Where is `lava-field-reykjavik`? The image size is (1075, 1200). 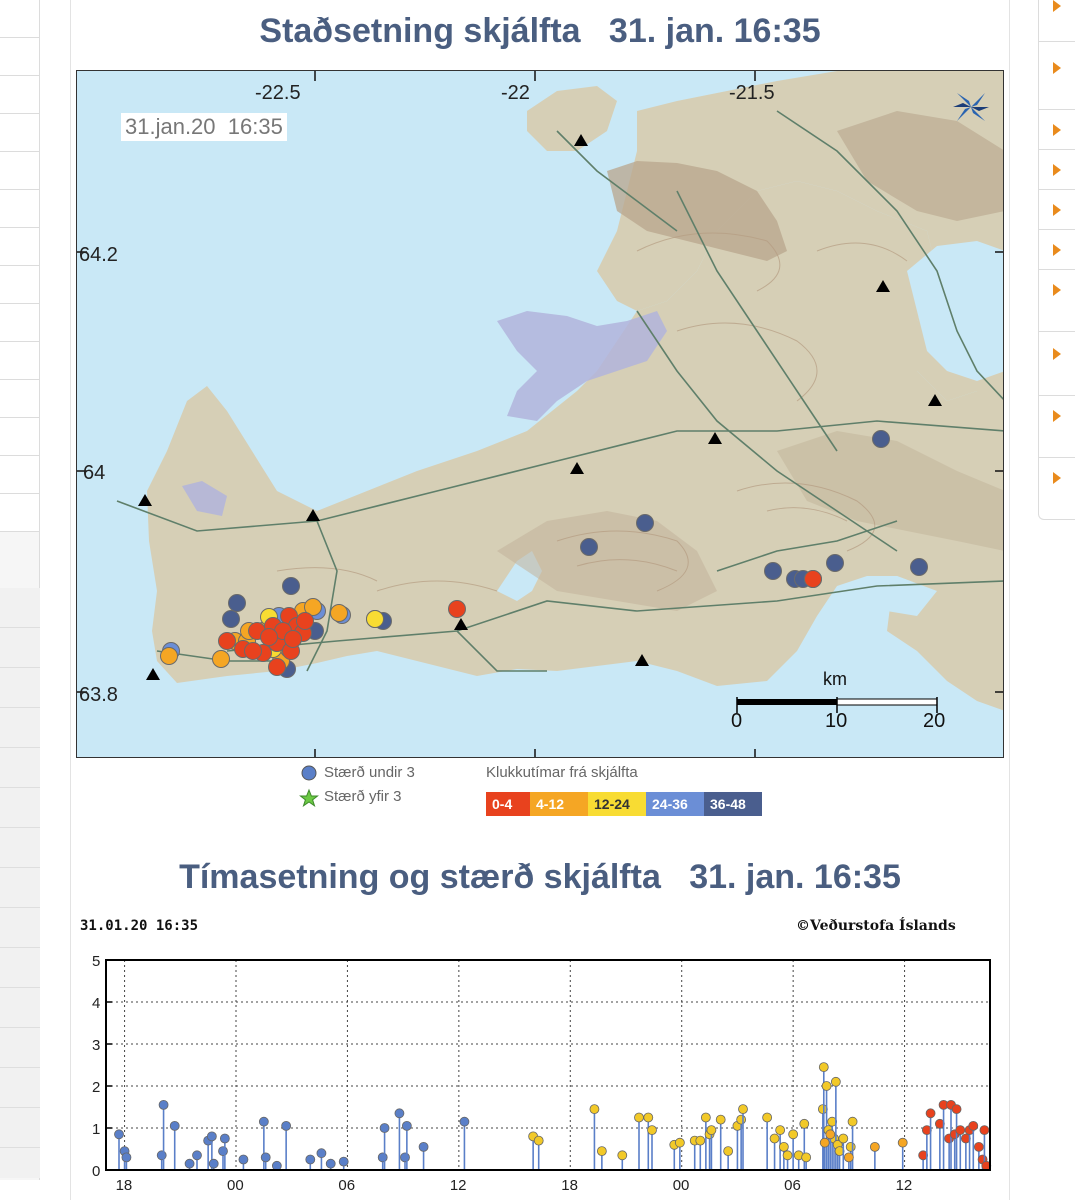 lava-field-reykjavik is located at coordinates (582, 366).